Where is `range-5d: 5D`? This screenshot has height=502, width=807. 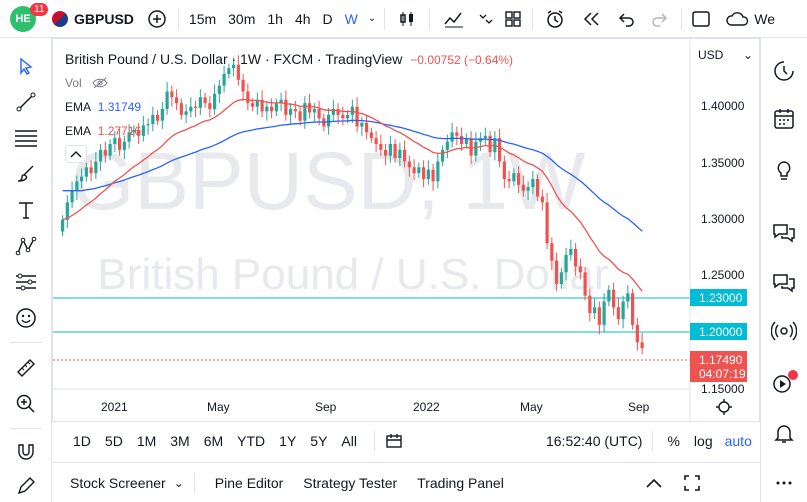
range-5d: 5D is located at coordinates (113, 441).